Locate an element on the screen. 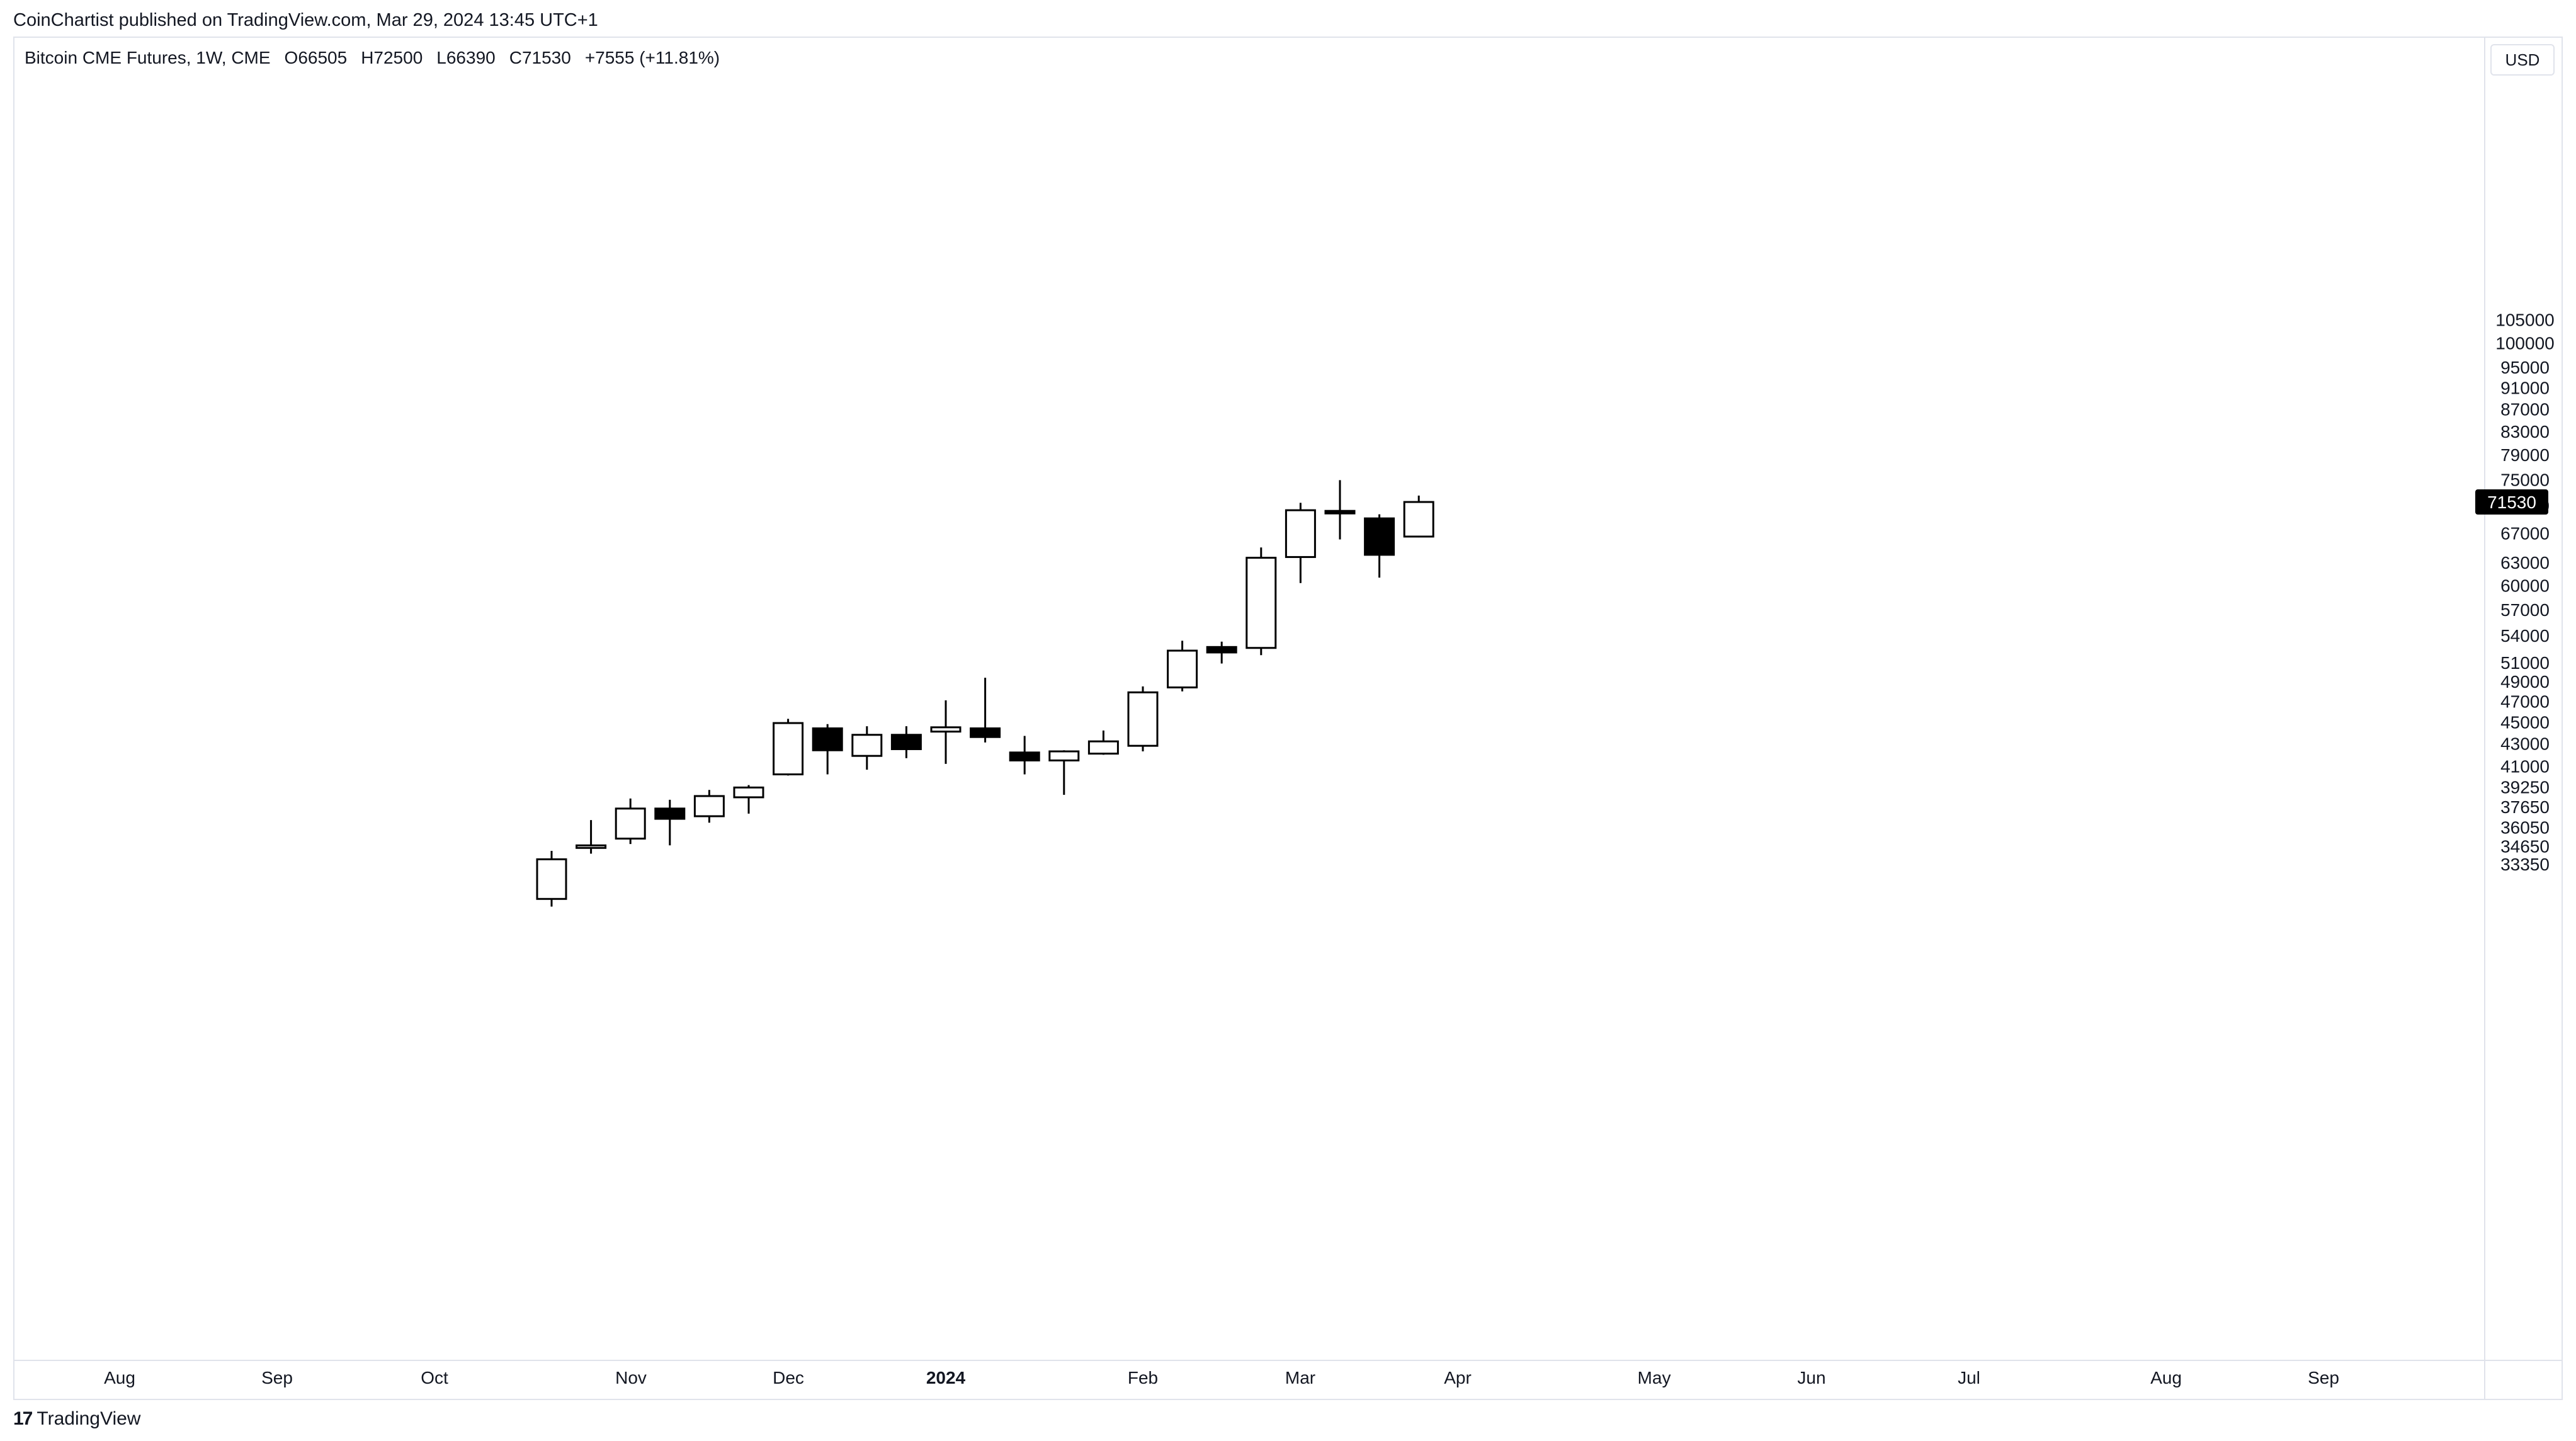 This screenshot has width=2576, height=1441. price-tick-label: 43000 is located at coordinates (2525, 744).